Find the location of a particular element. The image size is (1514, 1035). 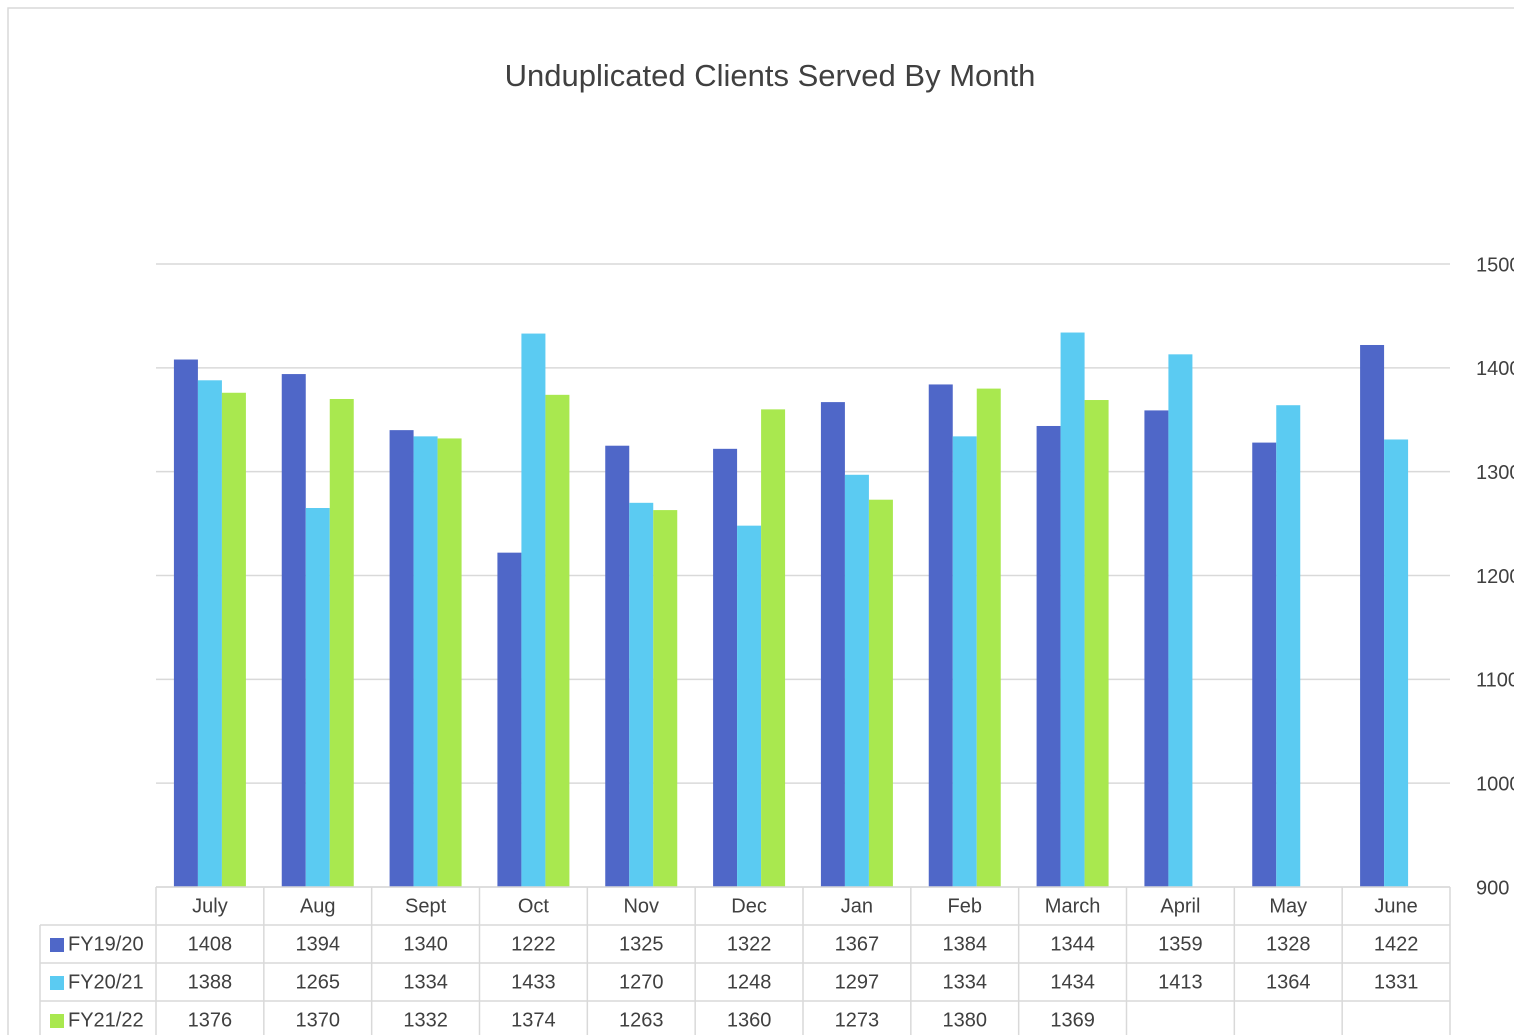

x-tick-label: Oct is located at coordinates (534, 906).